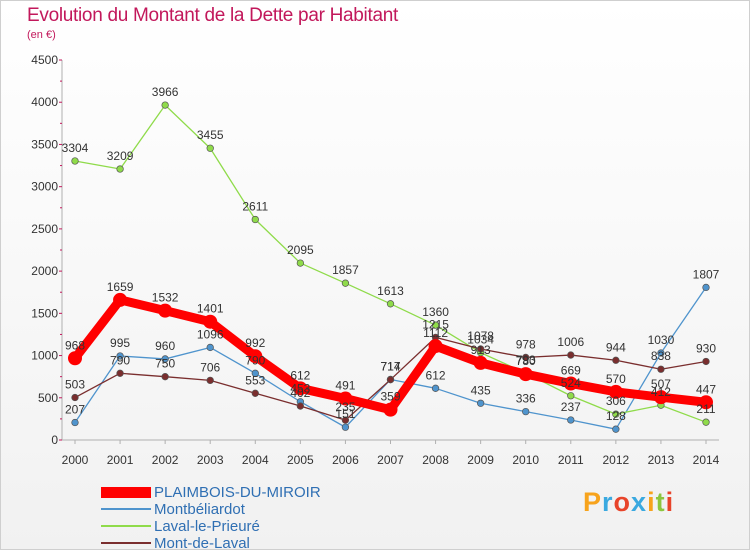  Describe the element at coordinates (41, 35) in the screenshot. I see `chart-subtitle: (en €)` at that location.